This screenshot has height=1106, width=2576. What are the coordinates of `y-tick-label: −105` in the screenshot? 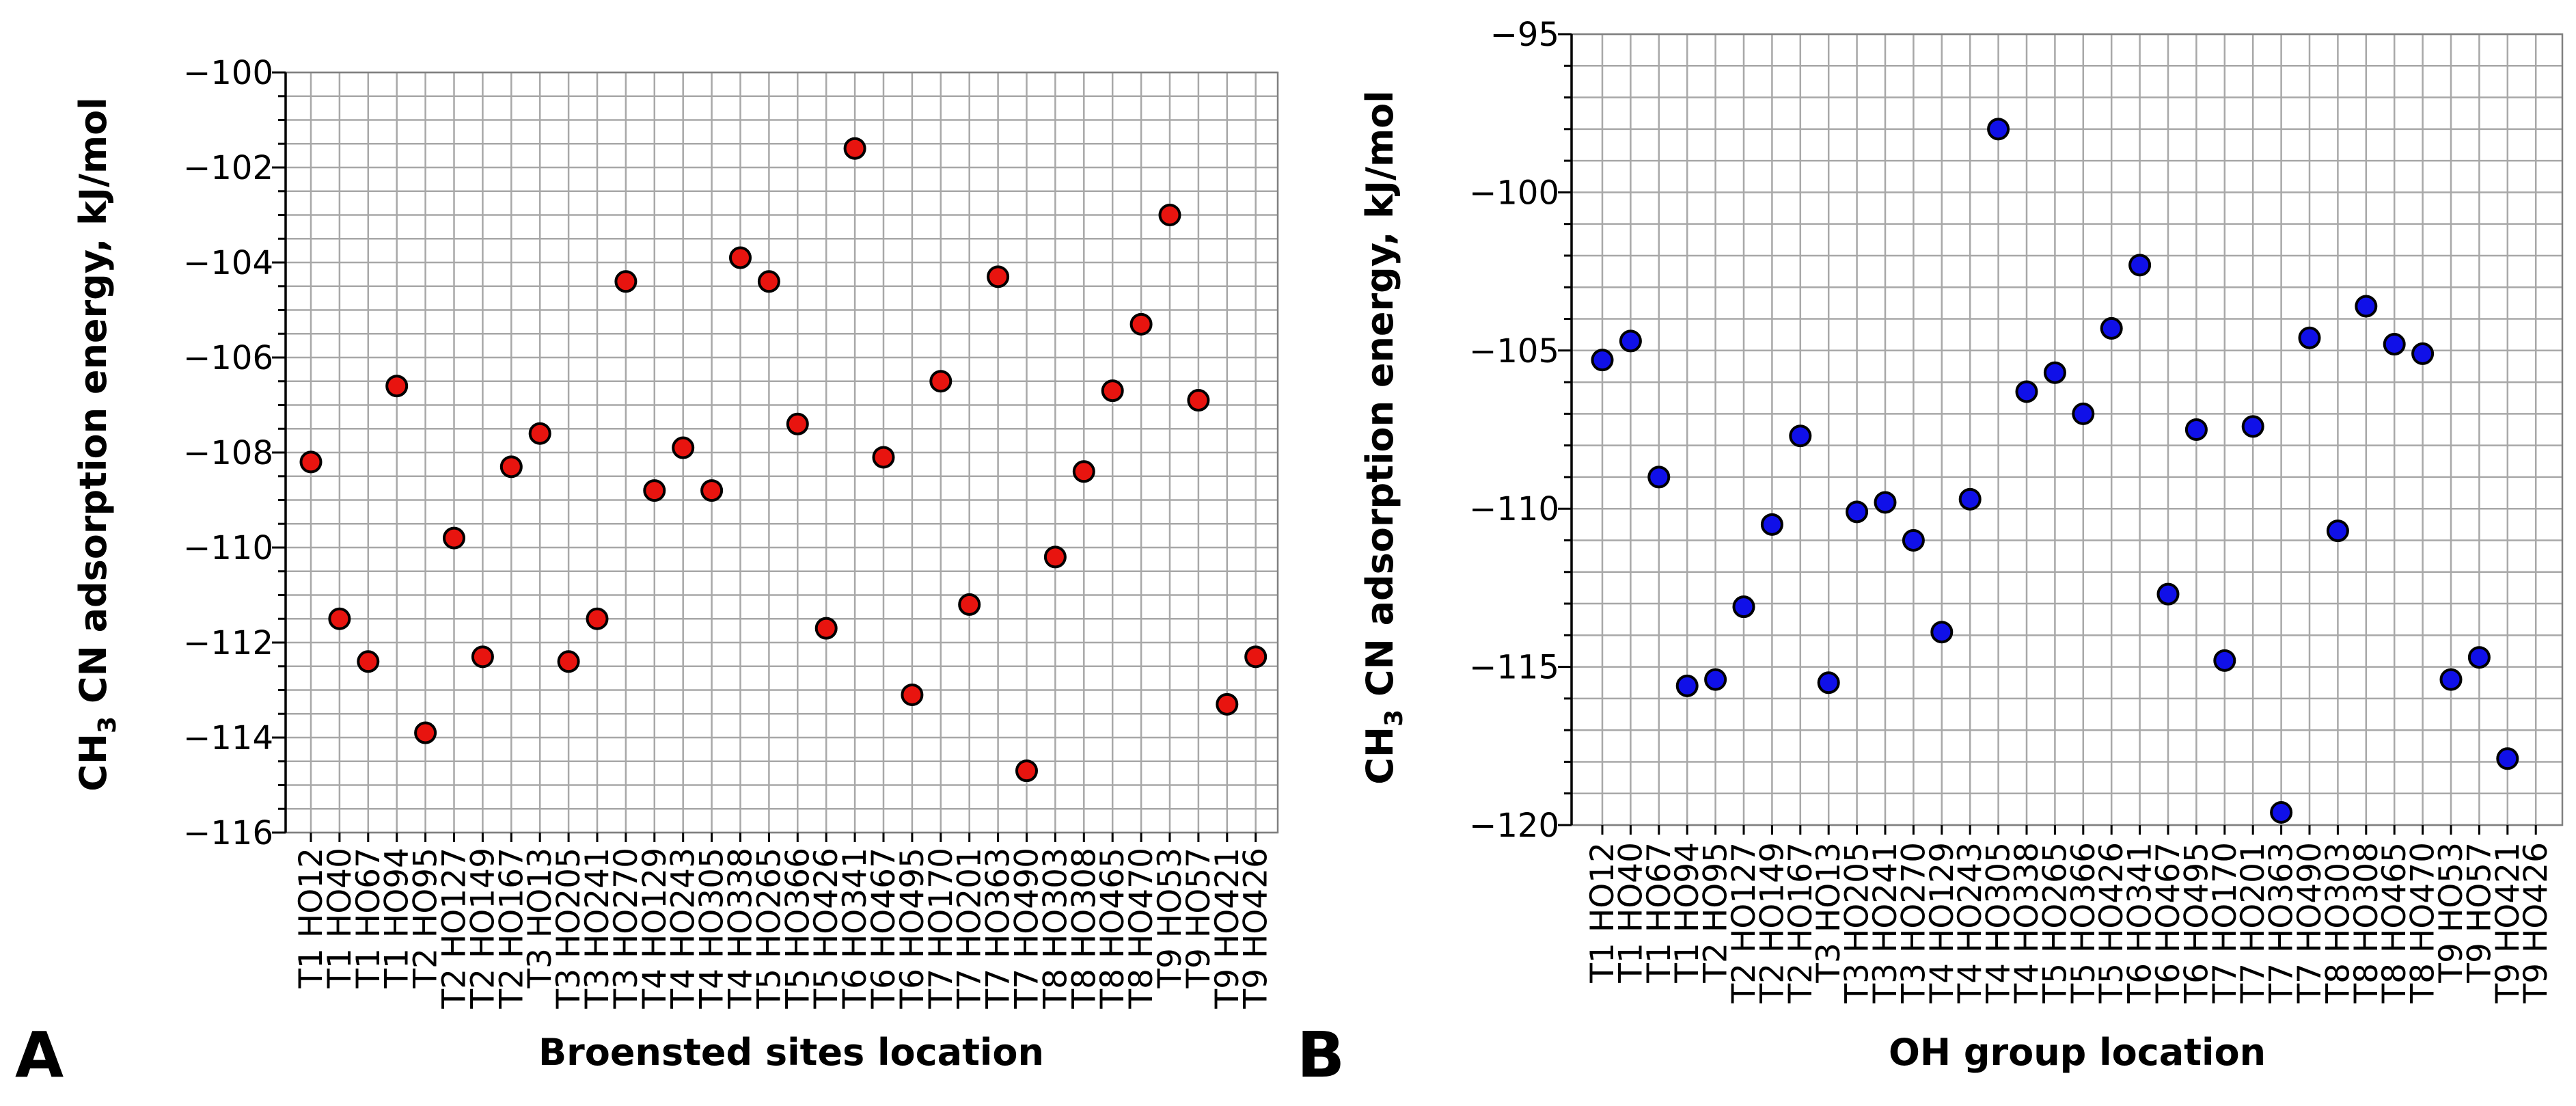 It's located at (1514, 351).